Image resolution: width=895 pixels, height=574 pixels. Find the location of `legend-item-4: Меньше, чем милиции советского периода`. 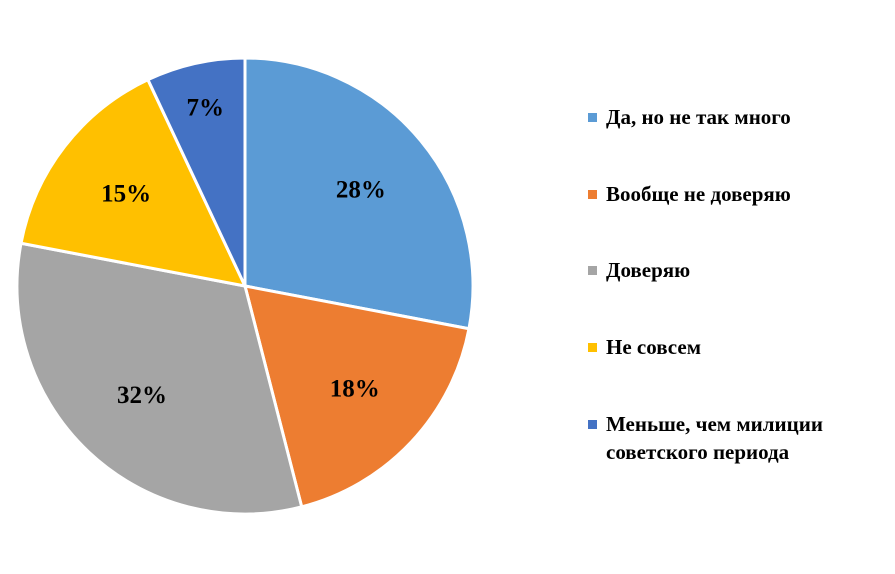

legend-item-4: Меньше, чем милиции советского периода is located at coordinates (738, 438).